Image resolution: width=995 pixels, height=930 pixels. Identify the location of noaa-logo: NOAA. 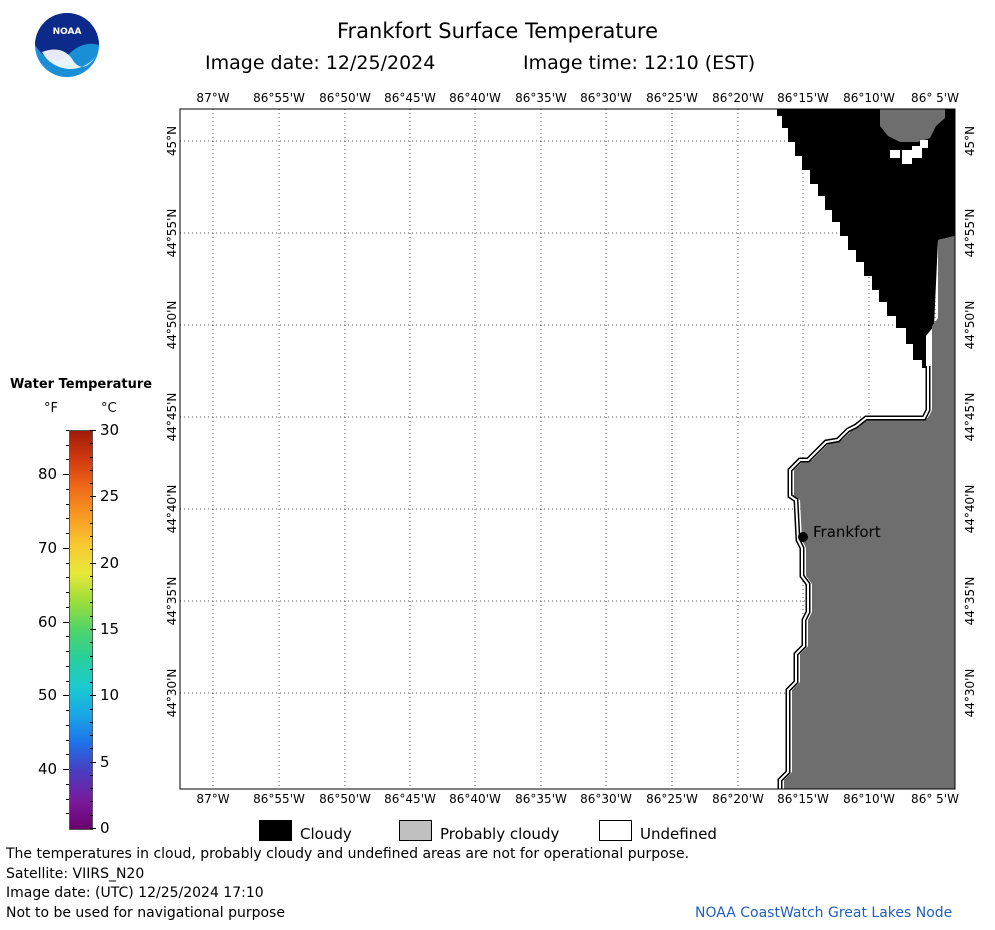
(67, 45).